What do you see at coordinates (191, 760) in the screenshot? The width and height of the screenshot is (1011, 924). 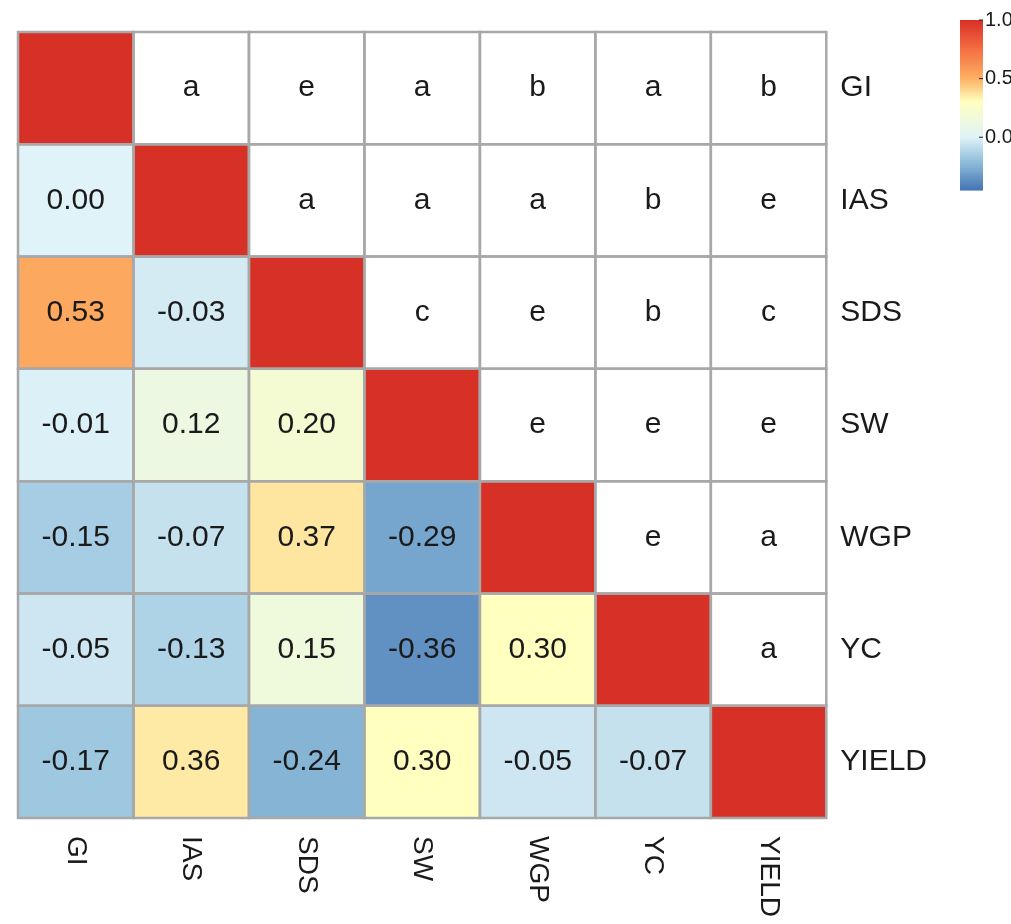 I see `data-label: 0.36` at bounding box center [191, 760].